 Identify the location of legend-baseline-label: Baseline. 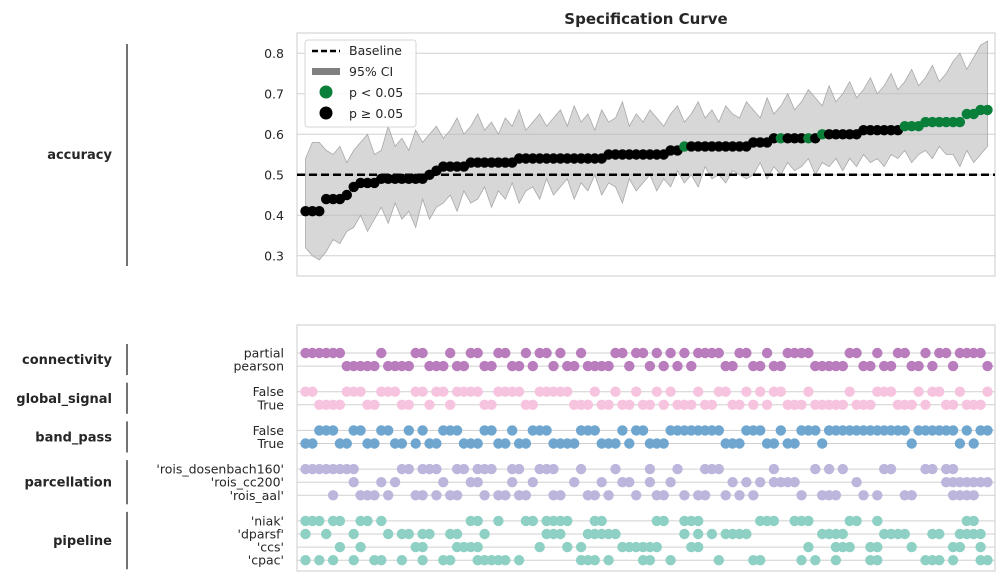
(375, 50).